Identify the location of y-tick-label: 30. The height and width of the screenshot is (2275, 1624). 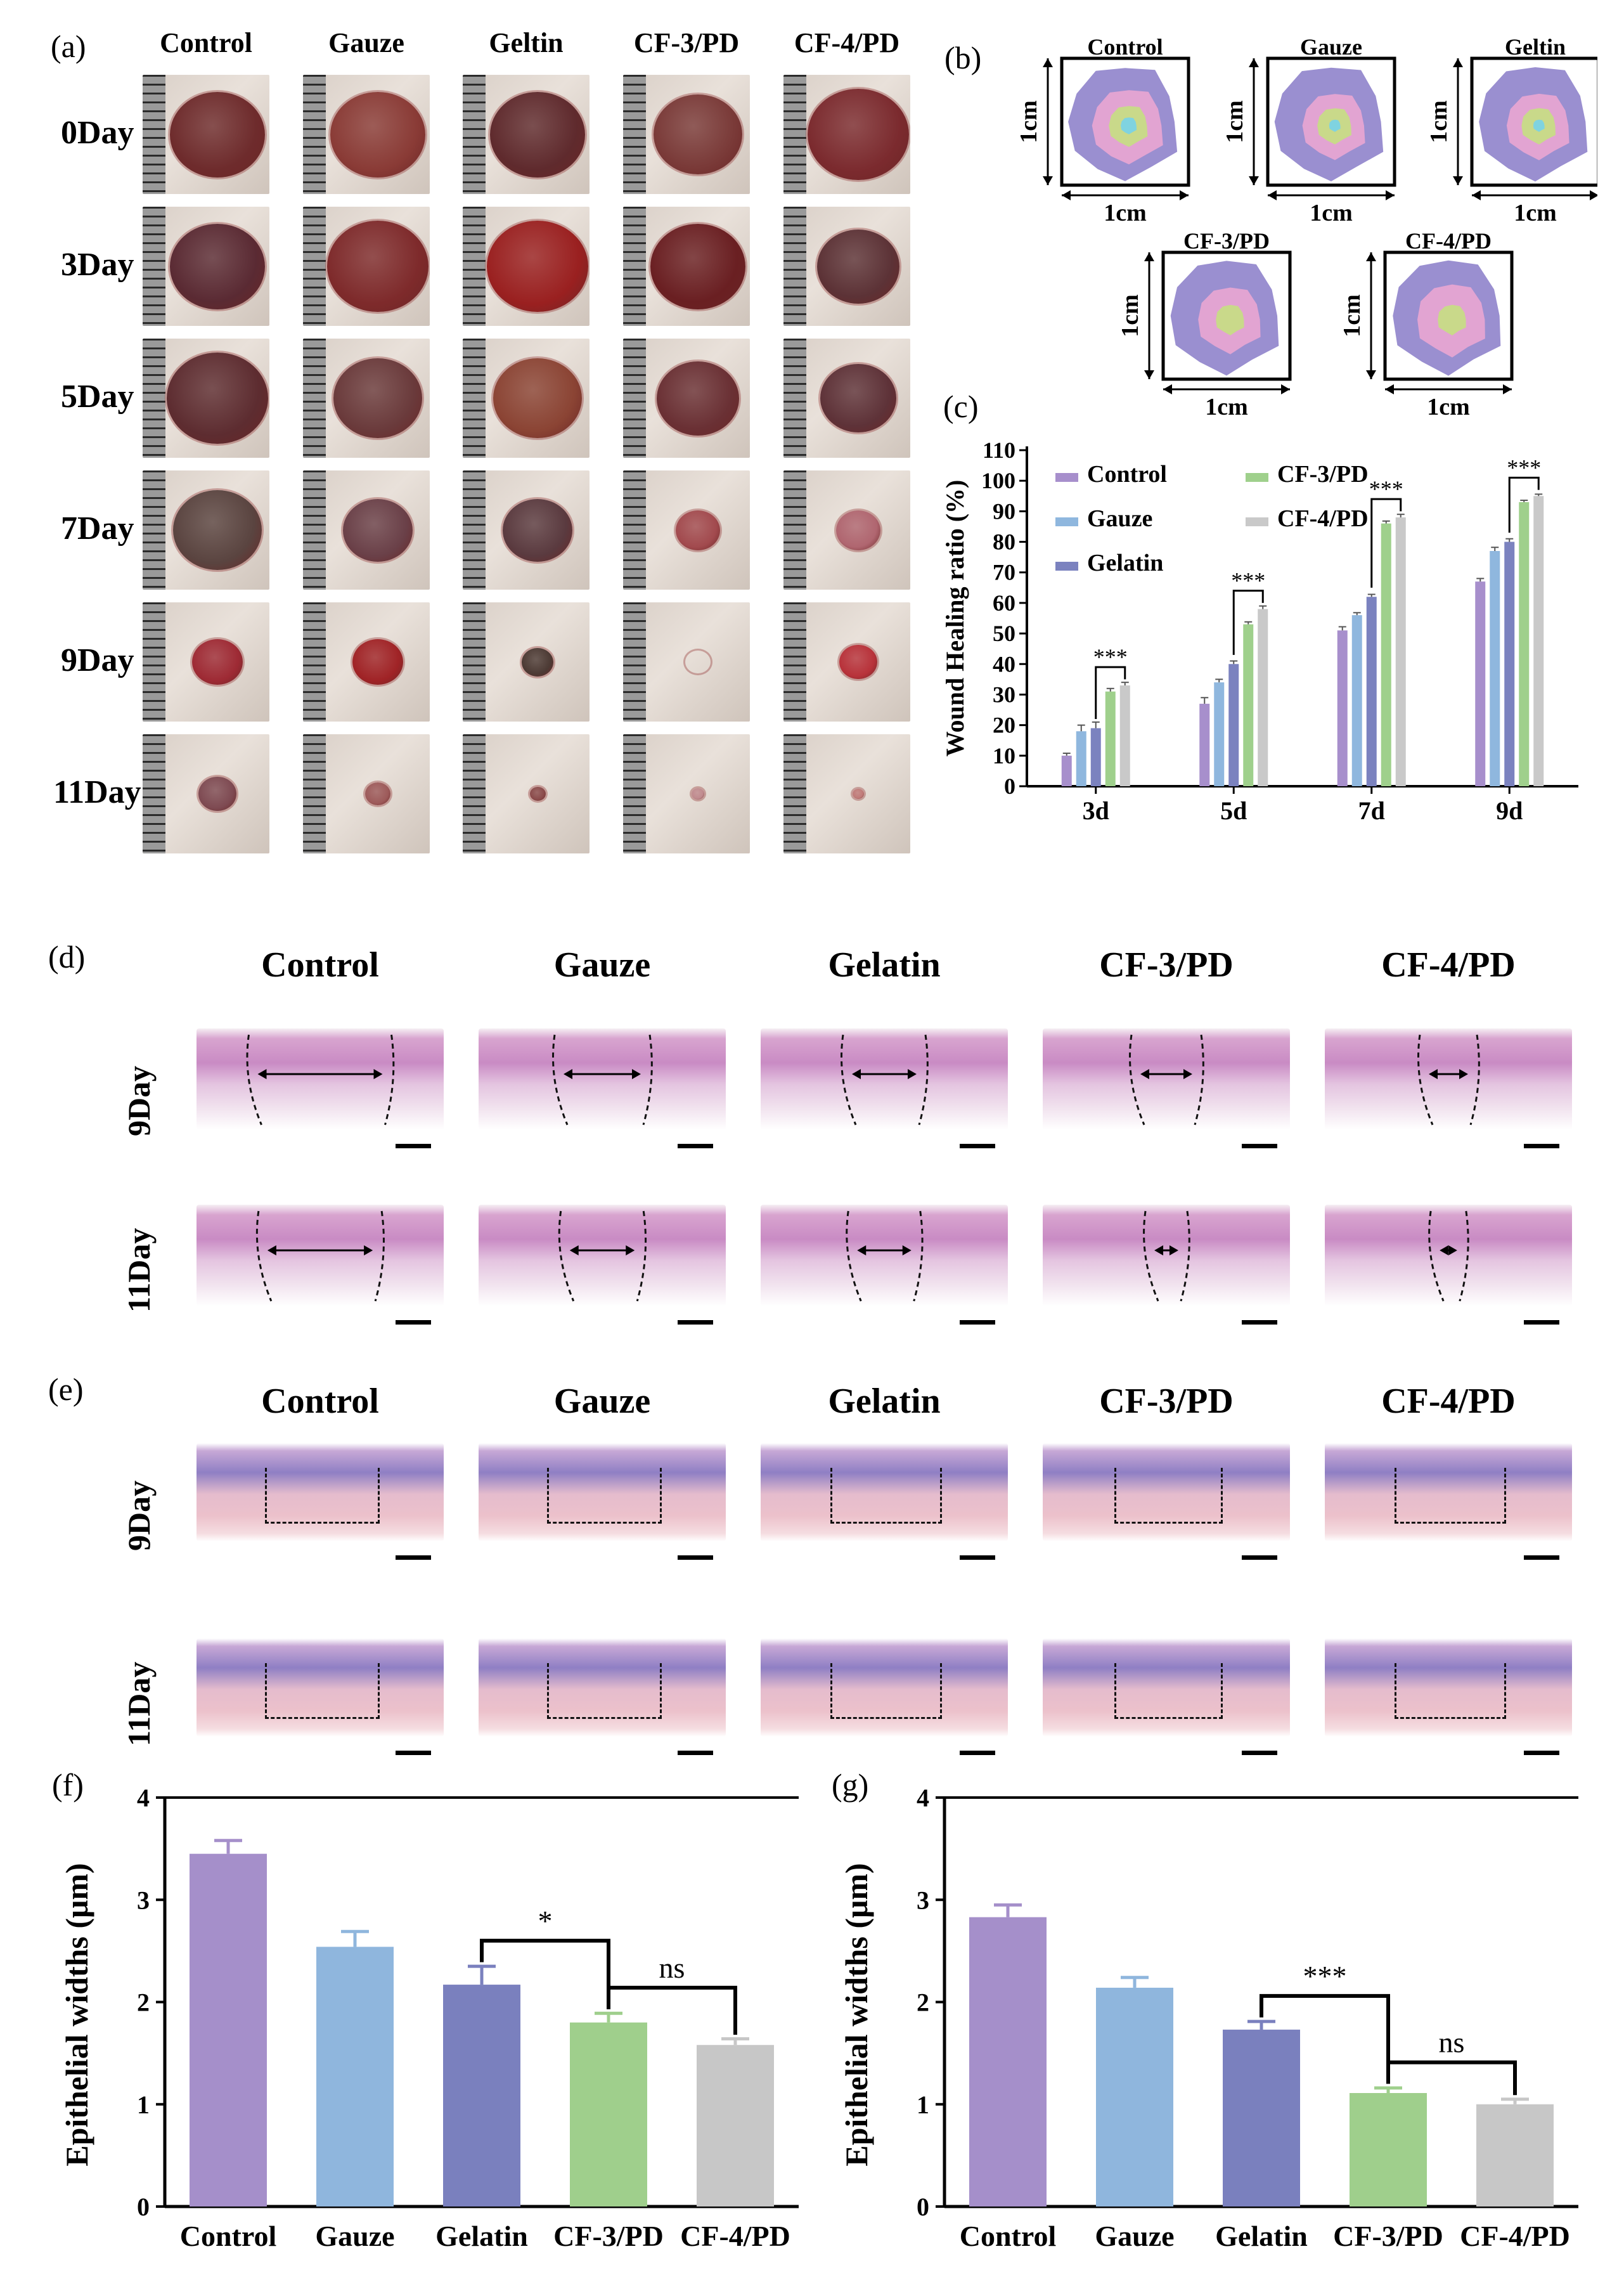
(1004, 695).